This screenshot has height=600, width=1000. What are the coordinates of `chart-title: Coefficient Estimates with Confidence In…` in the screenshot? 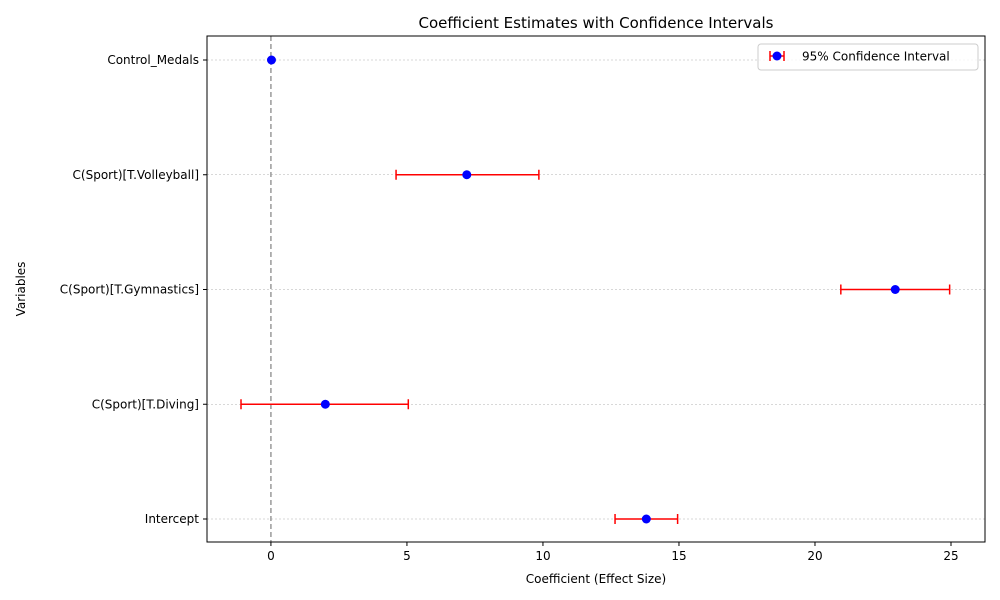 It's located at (596, 23).